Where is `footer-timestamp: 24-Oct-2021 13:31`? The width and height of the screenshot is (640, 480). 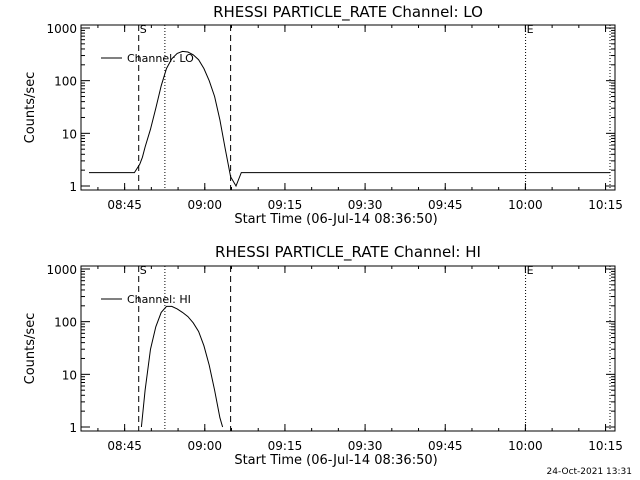 footer-timestamp: 24-Oct-2021 13:31 is located at coordinates (589, 472).